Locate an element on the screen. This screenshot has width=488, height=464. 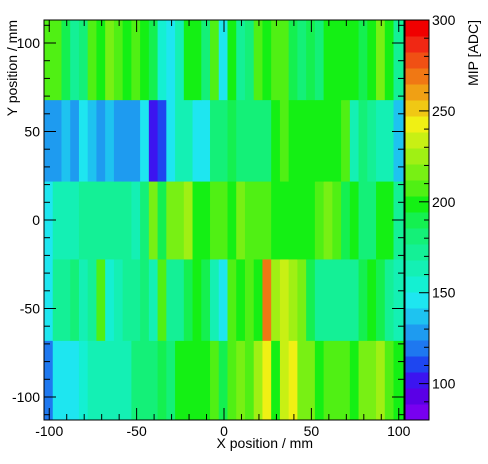
color-scale-bar is located at coordinates (417, 220).